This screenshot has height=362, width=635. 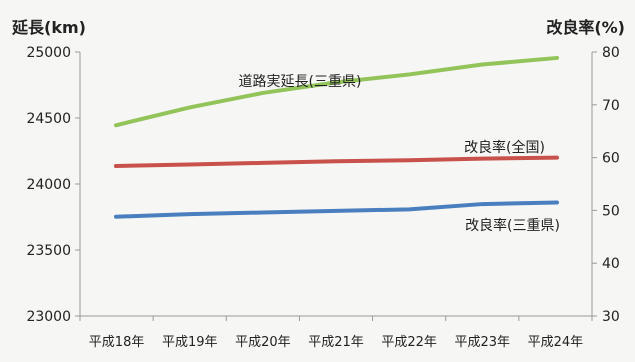 What do you see at coordinates (48, 251) in the screenshot?
I see `left-tick-label: 23500` at bounding box center [48, 251].